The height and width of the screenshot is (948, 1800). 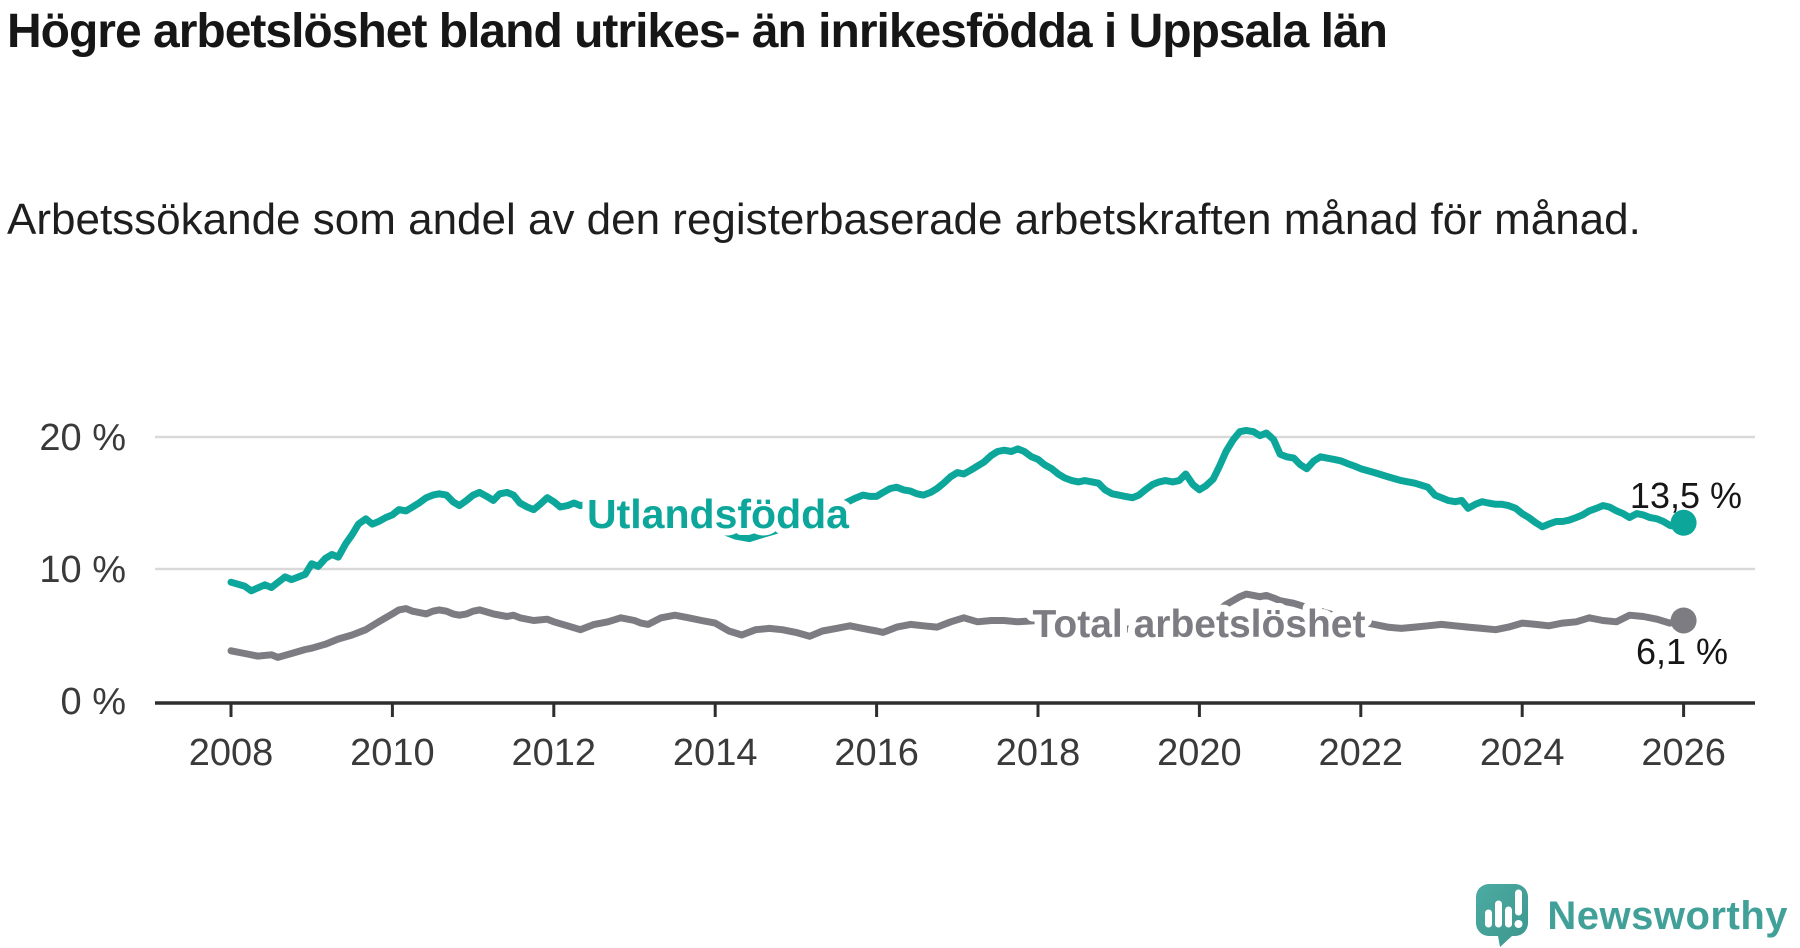 What do you see at coordinates (1199, 753) in the screenshot?
I see `x-tick-label: 2020` at bounding box center [1199, 753].